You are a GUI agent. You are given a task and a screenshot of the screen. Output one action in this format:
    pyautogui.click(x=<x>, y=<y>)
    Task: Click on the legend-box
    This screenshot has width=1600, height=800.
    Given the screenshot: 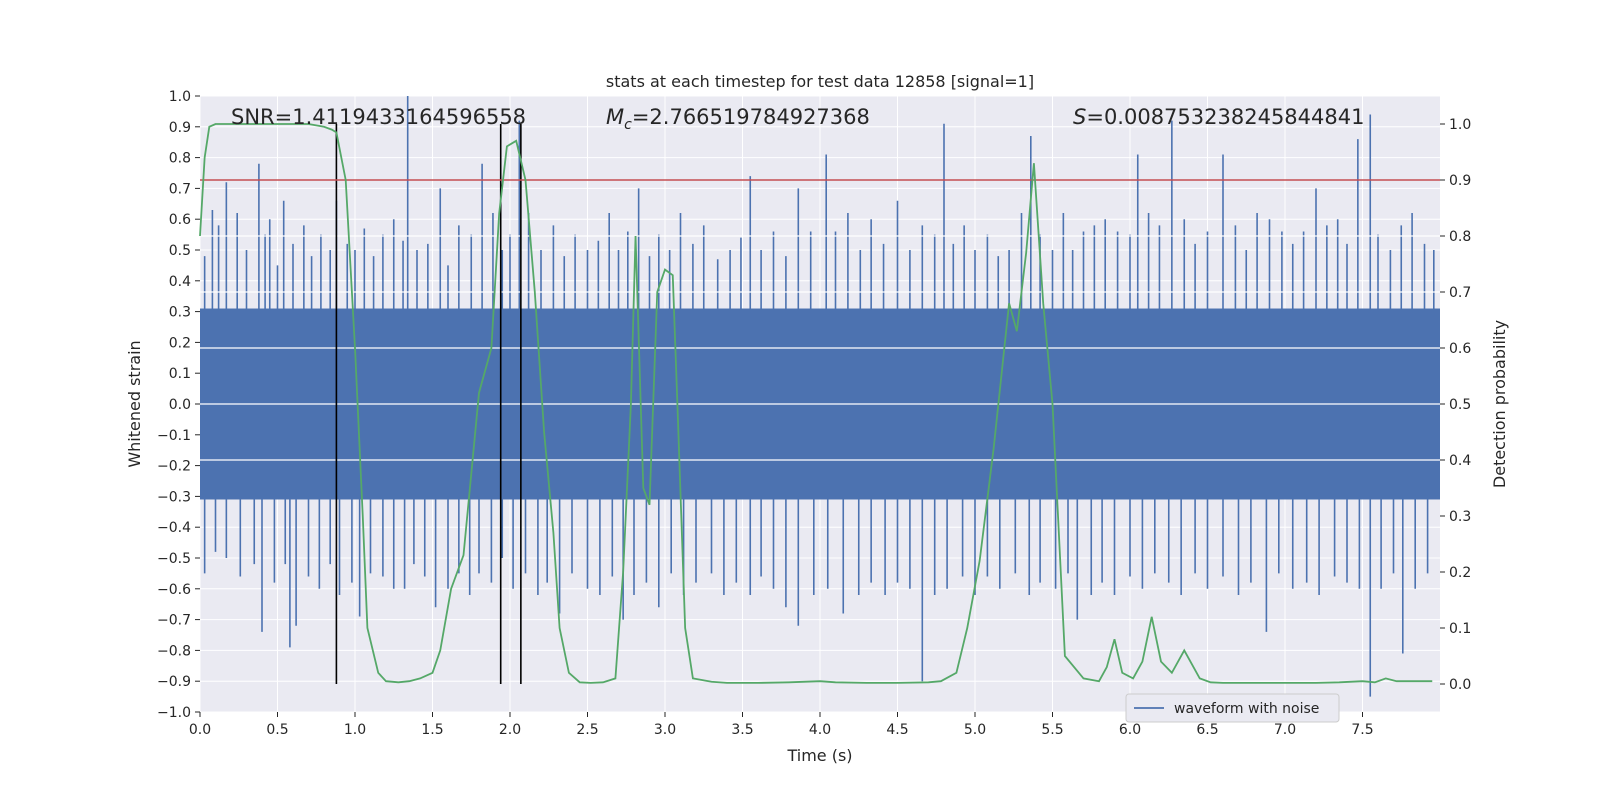 What is the action you would take?
    pyautogui.click(x=1232, y=708)
    